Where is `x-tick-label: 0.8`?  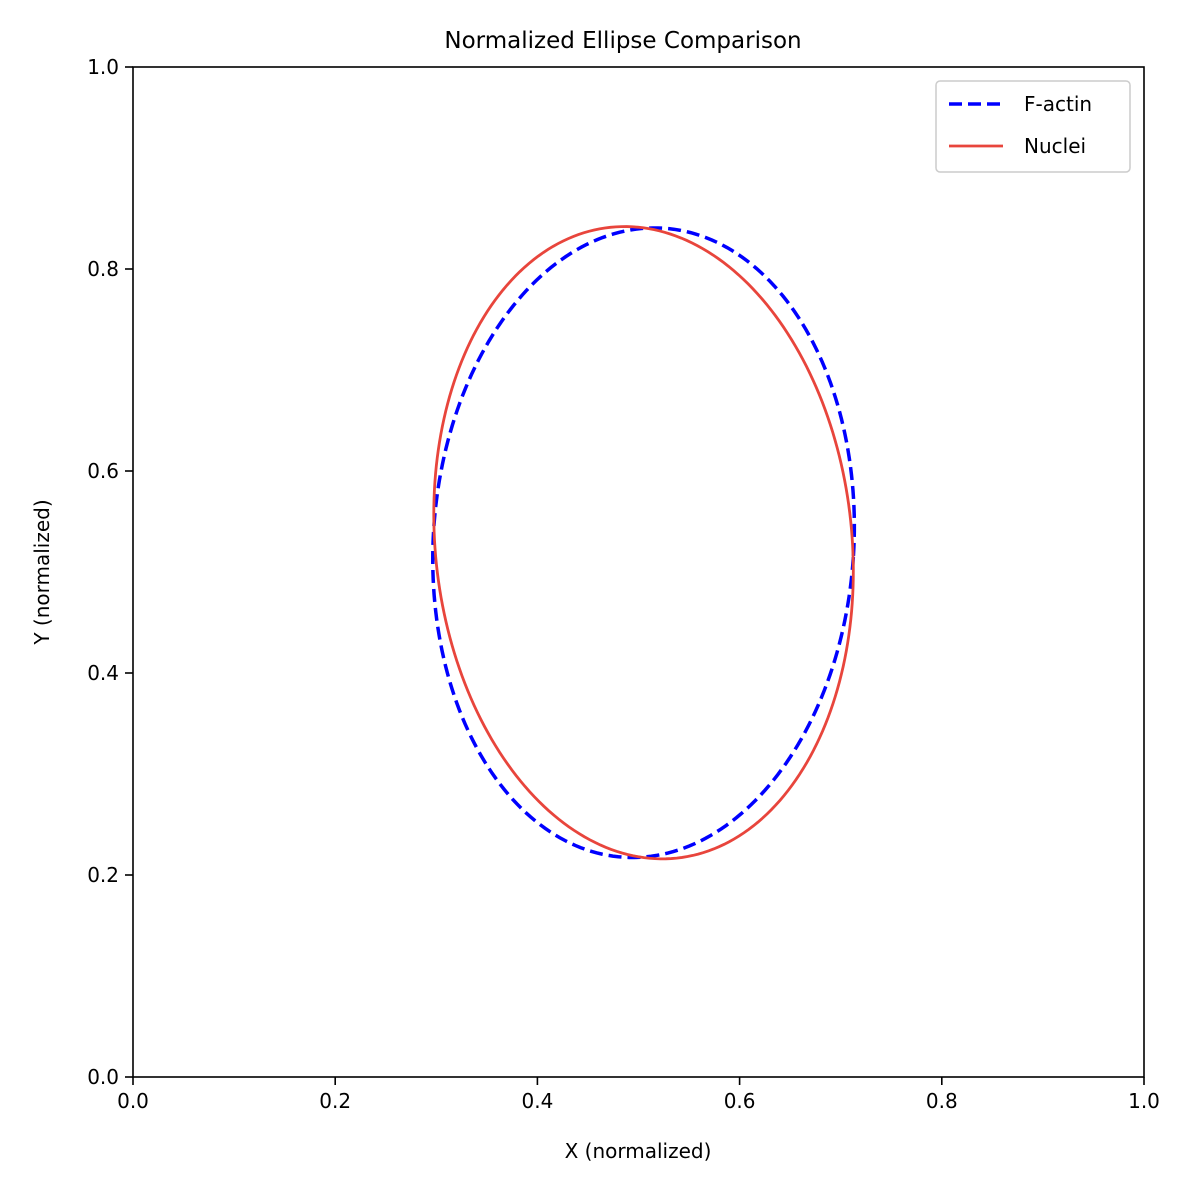
x-tick-label: 0.8 is located at coordinates (942, 1101).